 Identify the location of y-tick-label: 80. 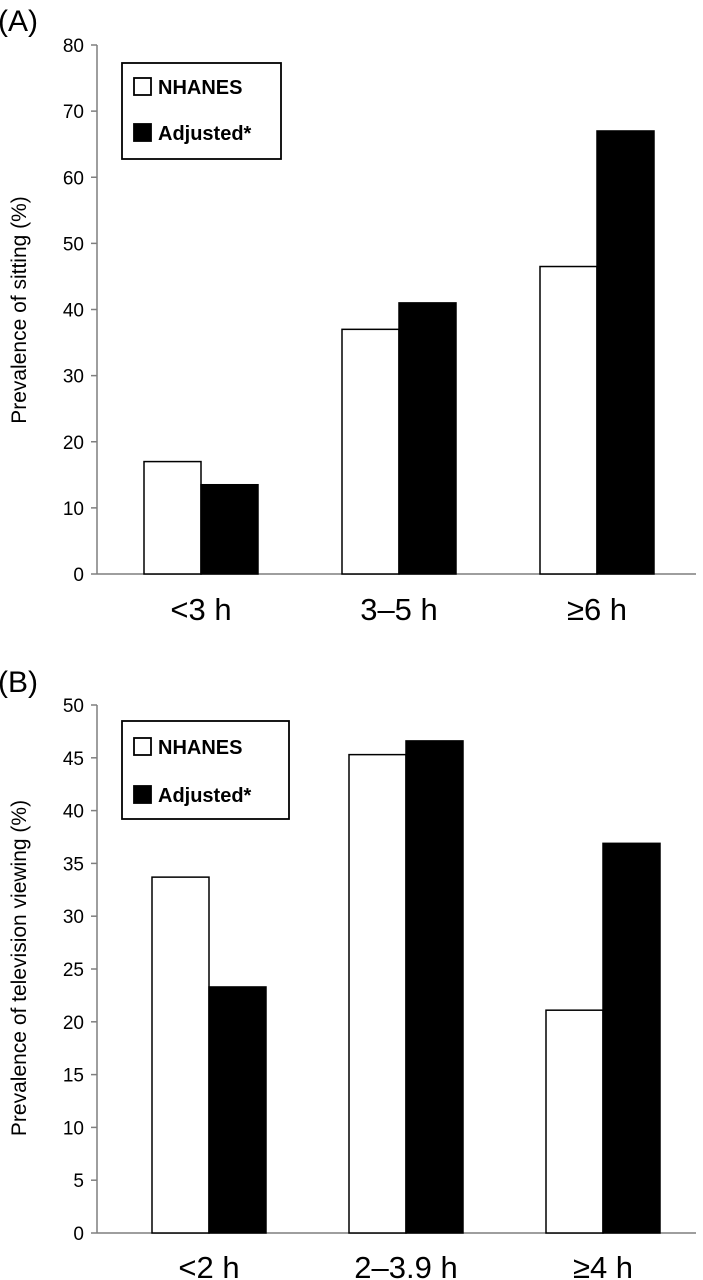
(73, 46).